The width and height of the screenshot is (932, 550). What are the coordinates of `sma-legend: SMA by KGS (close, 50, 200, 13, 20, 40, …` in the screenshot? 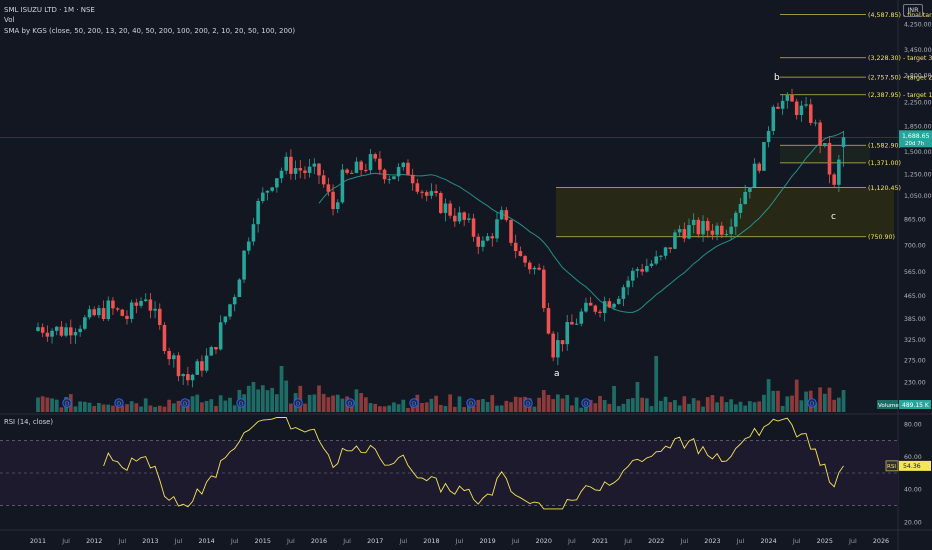 It's located at (150, 31).